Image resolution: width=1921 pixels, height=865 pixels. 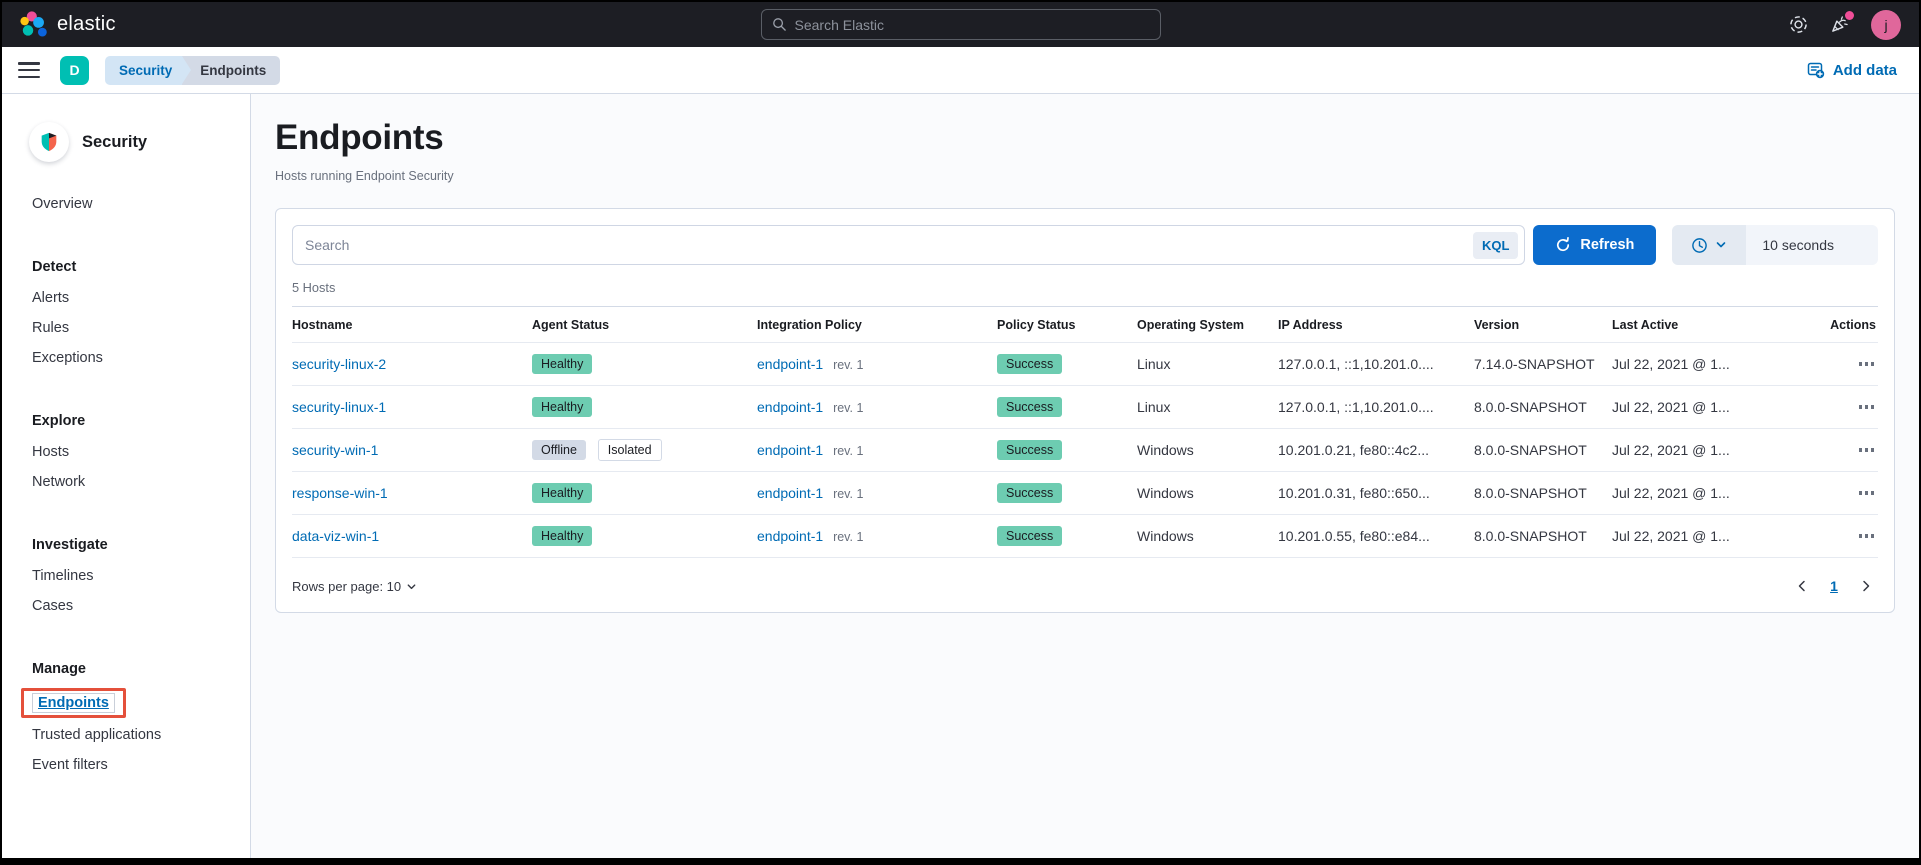 What do you see at coordinates (67, 358) in the screenshot?
I see `sidebar-item-exceptions: Exceptions` at bounding box center [67, 358].